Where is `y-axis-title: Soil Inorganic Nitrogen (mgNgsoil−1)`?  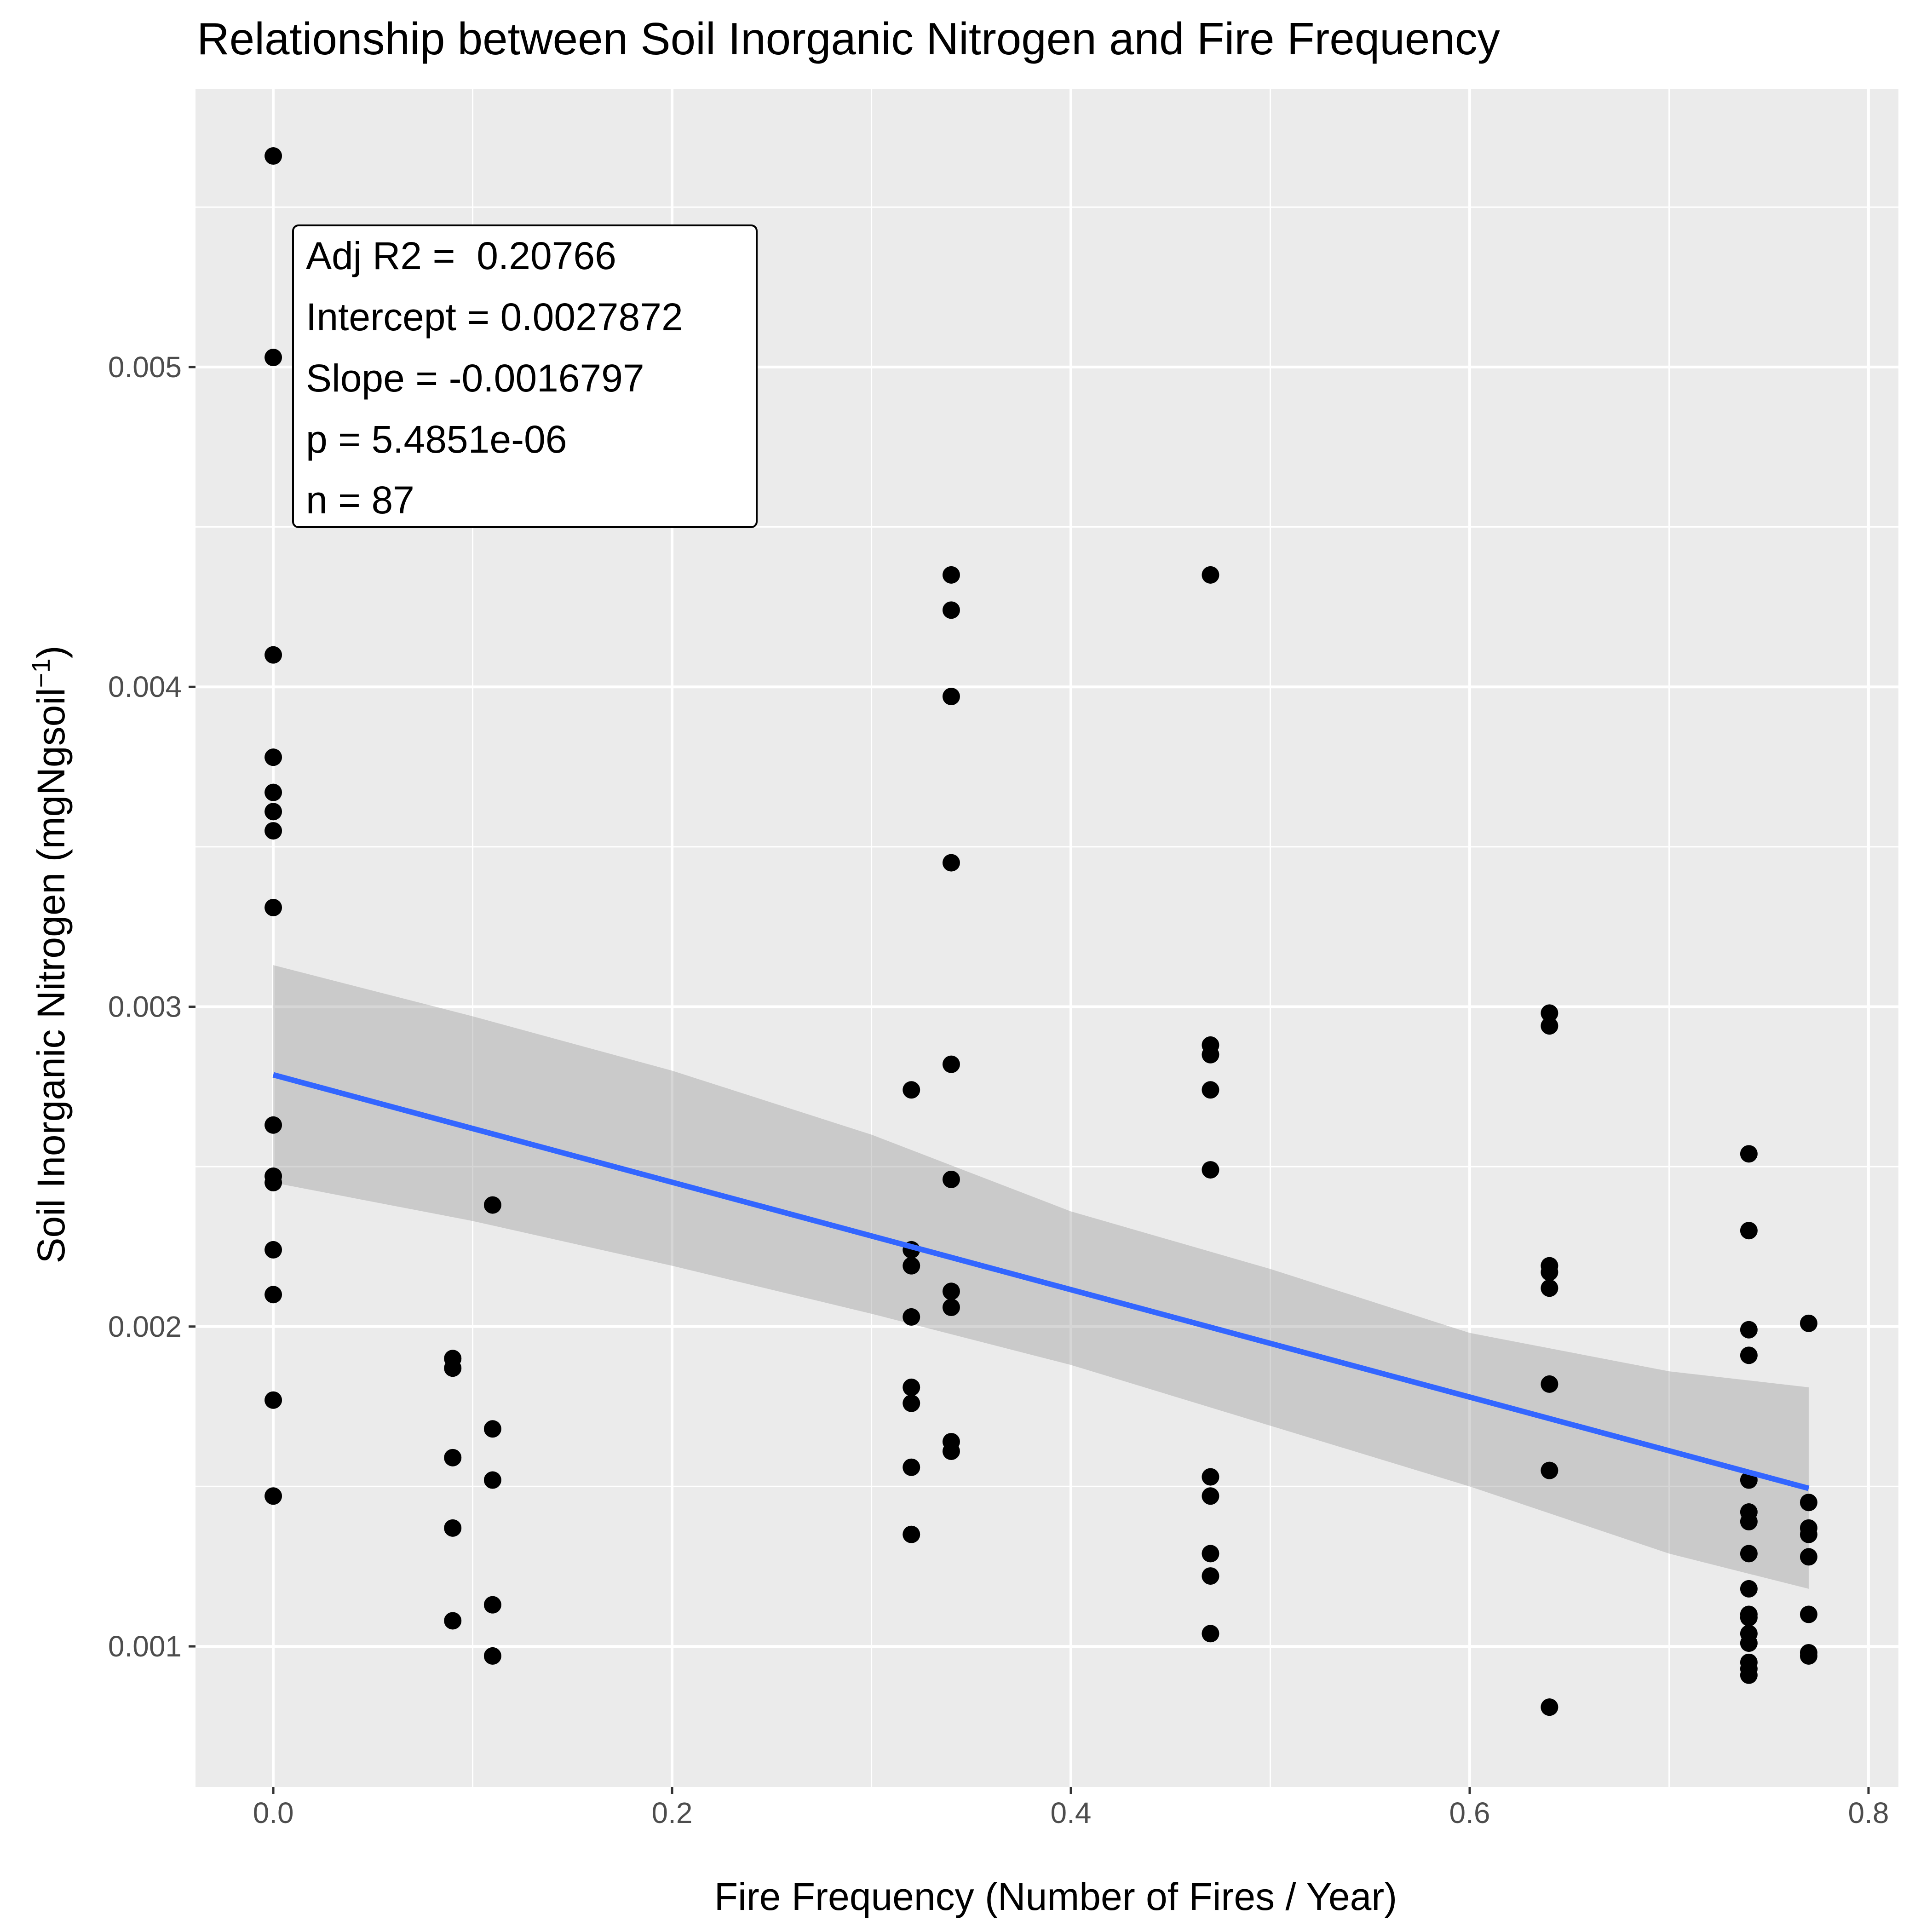 y-axis-title: Soil Inorganic Nitrogen (mgNgsoil−1) is located at coordinates (49, 954).